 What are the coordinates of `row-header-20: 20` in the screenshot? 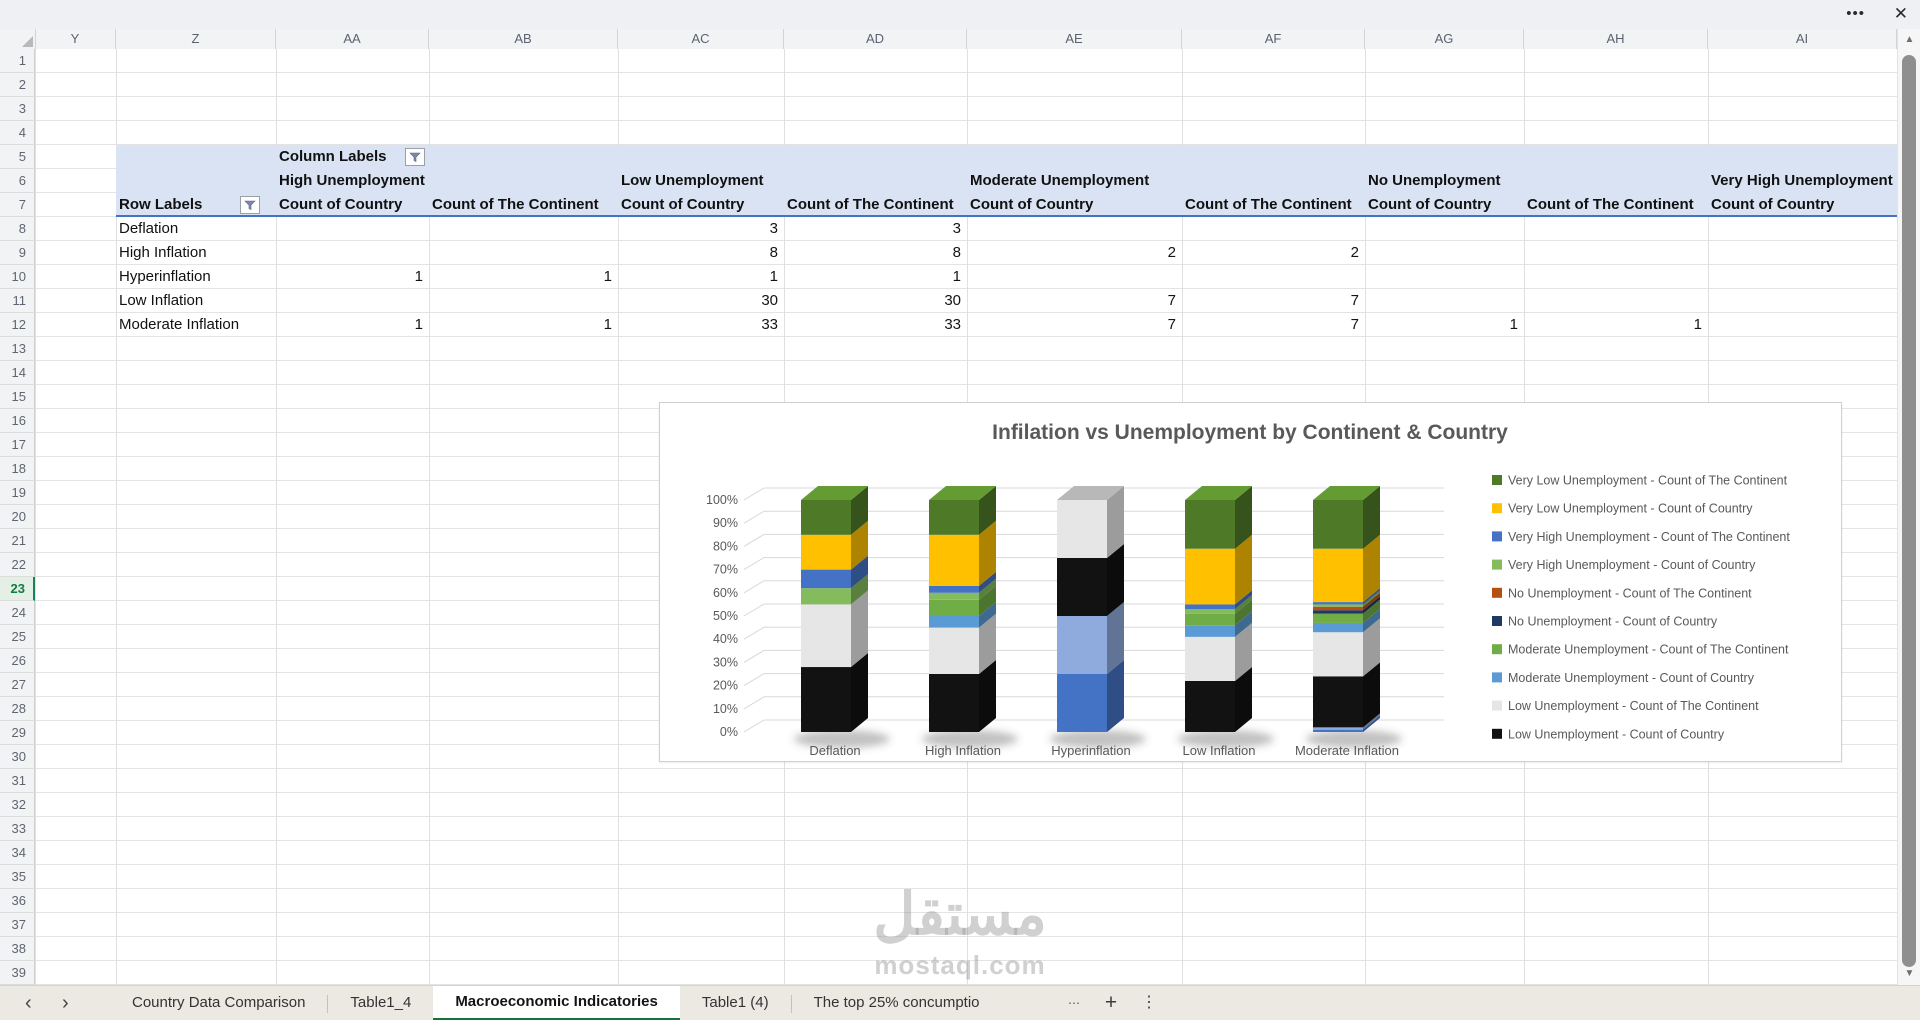 It's located at (17, 517).